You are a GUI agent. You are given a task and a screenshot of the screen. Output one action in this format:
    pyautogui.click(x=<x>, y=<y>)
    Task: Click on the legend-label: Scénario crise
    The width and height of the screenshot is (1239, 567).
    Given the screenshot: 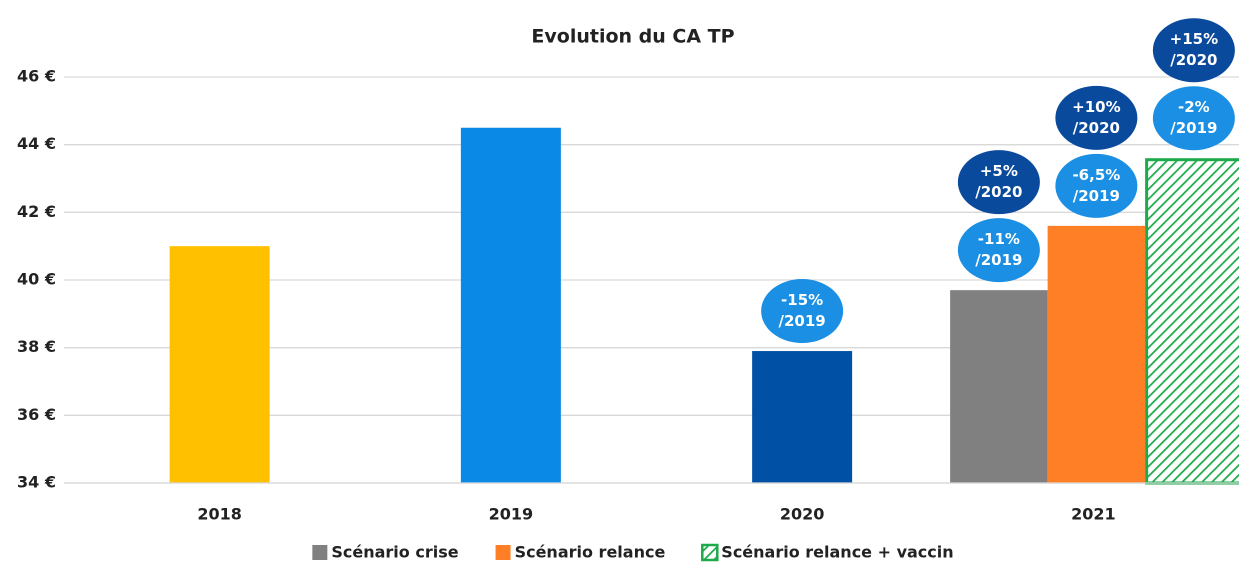 What is the action you would take?
    pyautogui.click(x=394, y=552)
    